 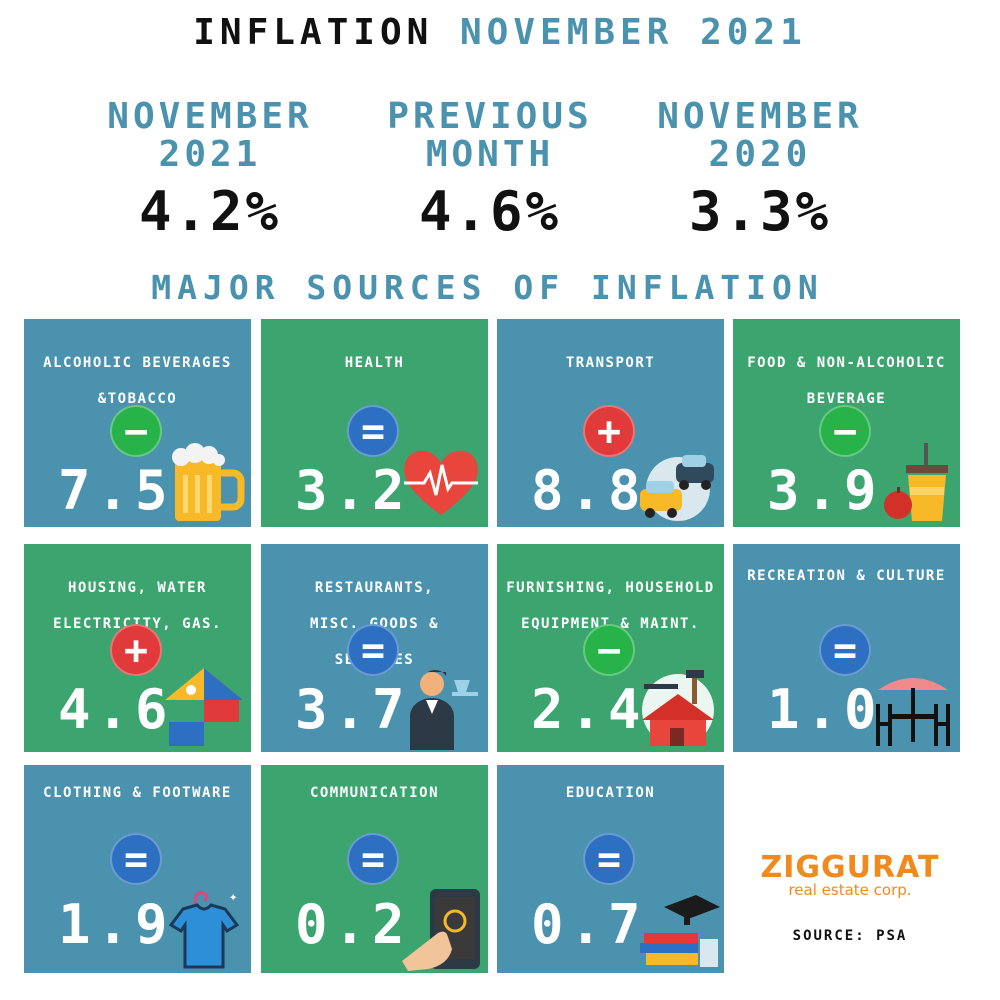 I want to click on tile-clothing: CLOTHING & FOOTWARE = 1.9 ✦, so click(x=137, y=869).